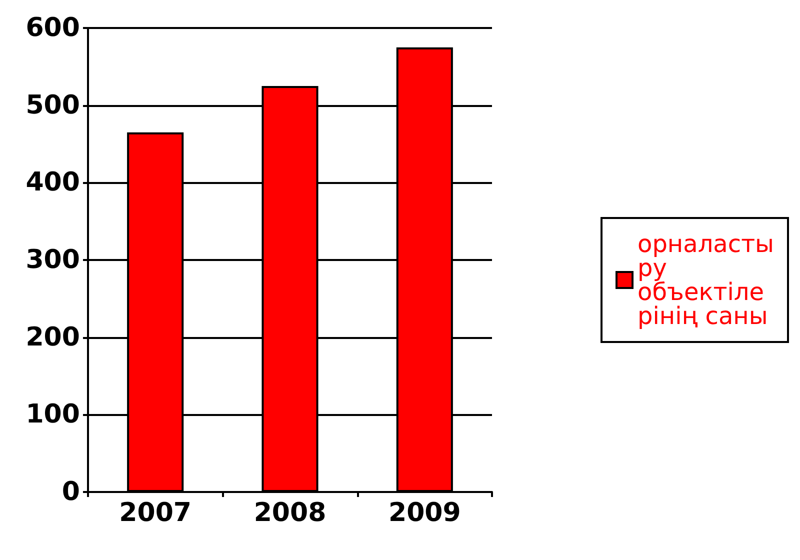 The height and width of the screenshot is (560, 800). Describe the element at coordinates (424, 513) in the screenshot. I see `x-tick-label: 2009` at that location.